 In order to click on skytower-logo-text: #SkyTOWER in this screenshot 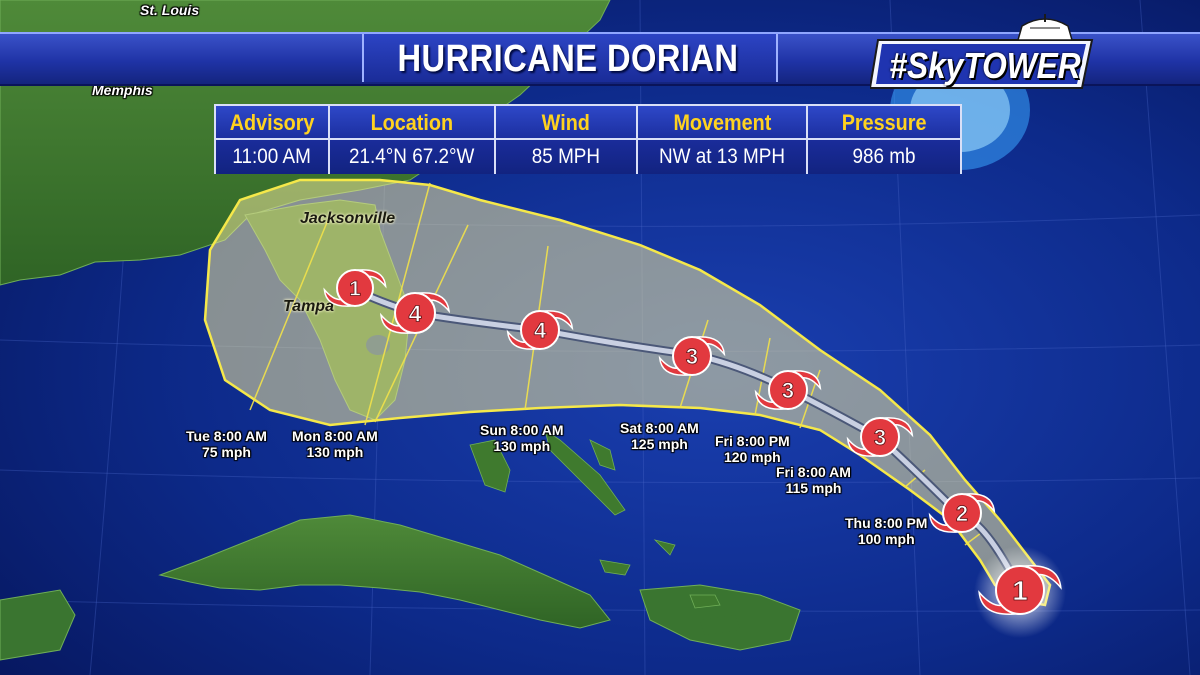, I will do `click(985, 65)`.